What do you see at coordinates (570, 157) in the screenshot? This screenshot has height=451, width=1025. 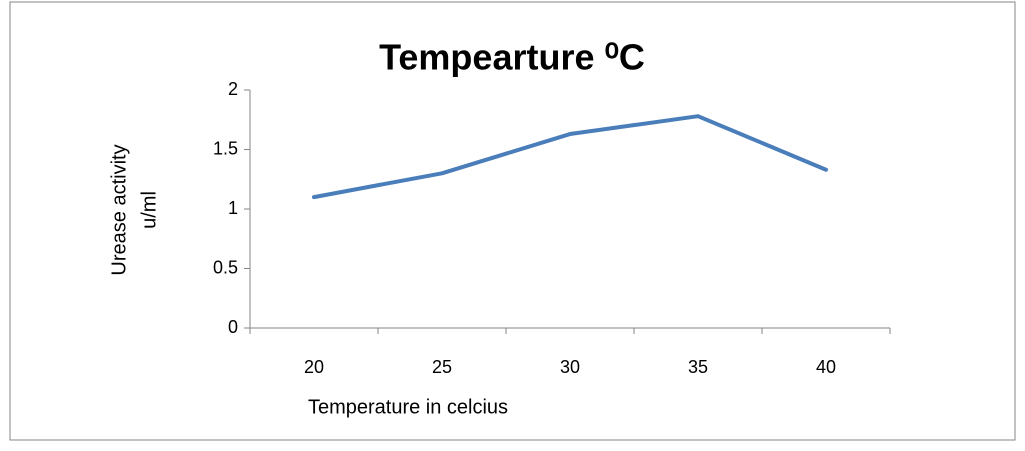 I see `data-line` at bounding box center [570, 157].